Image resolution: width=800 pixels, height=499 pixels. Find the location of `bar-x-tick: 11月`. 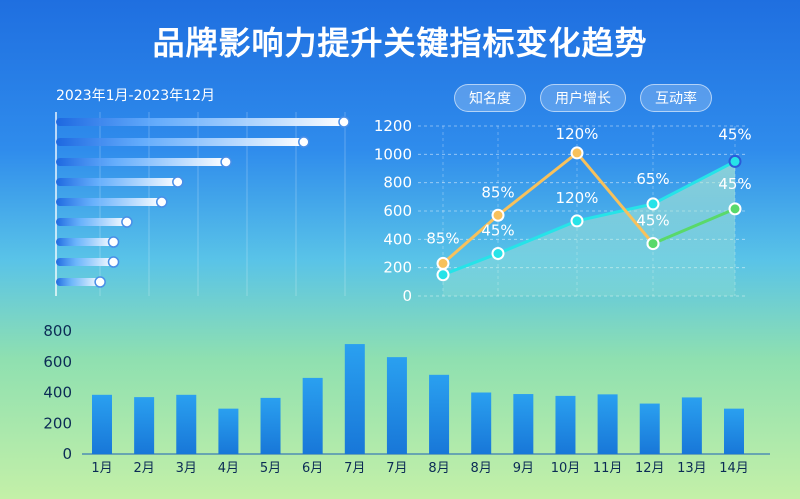

bar-x-tick: 11月 is located at coordinates (608, 468).